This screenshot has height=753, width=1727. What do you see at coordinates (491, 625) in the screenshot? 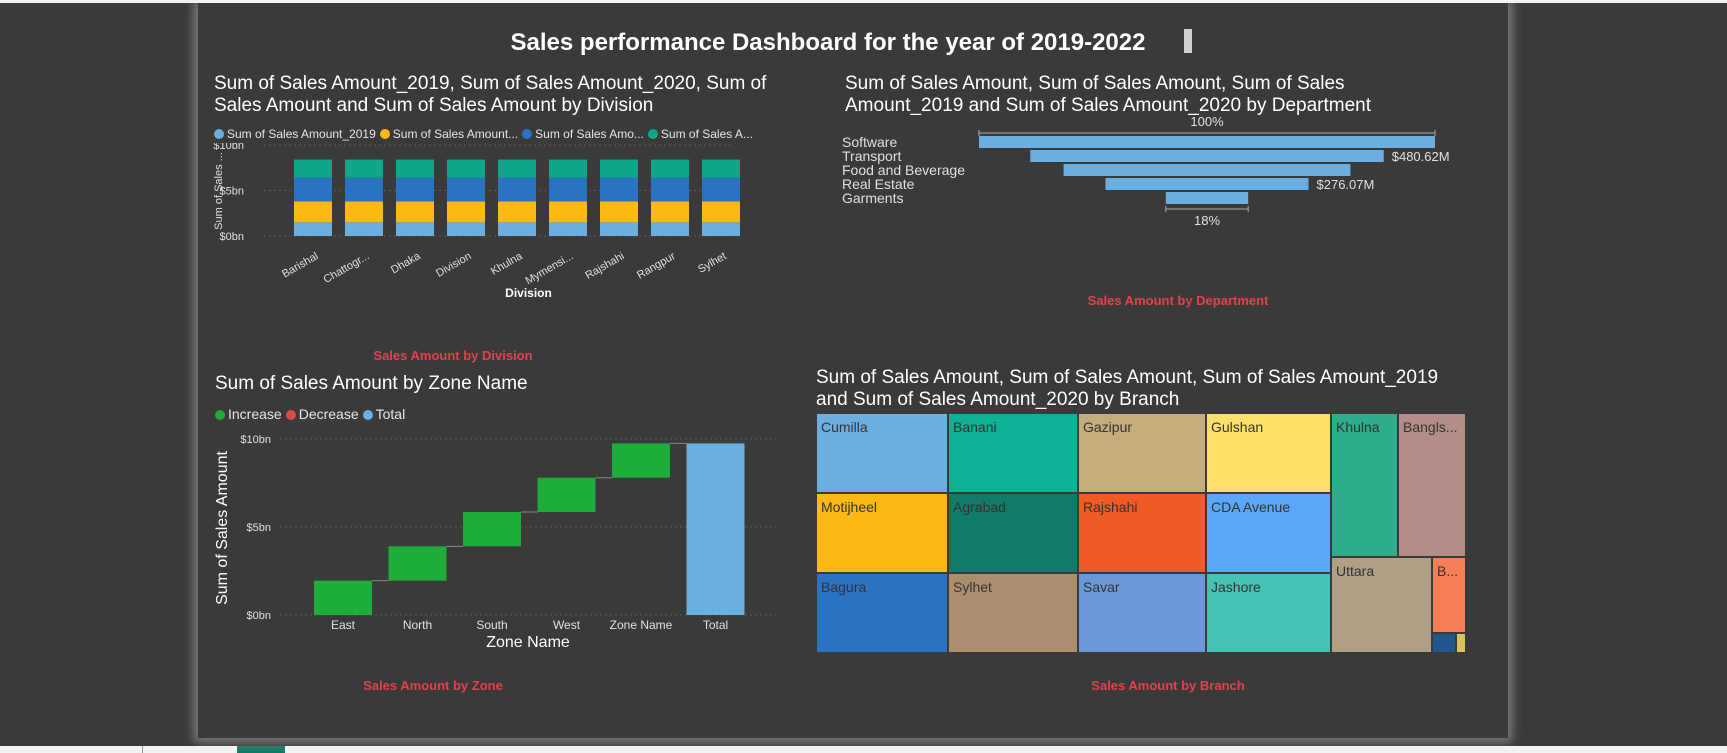
I see `x-tick-label: South` at bounding box center [491, 625].